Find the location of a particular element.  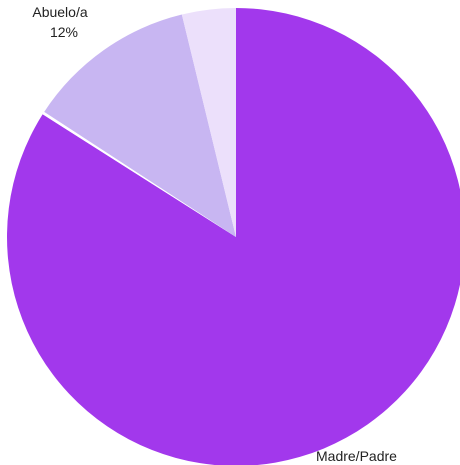

slice-label-abuelo-name: Abuelo/a is located at coordinates (59, 12).